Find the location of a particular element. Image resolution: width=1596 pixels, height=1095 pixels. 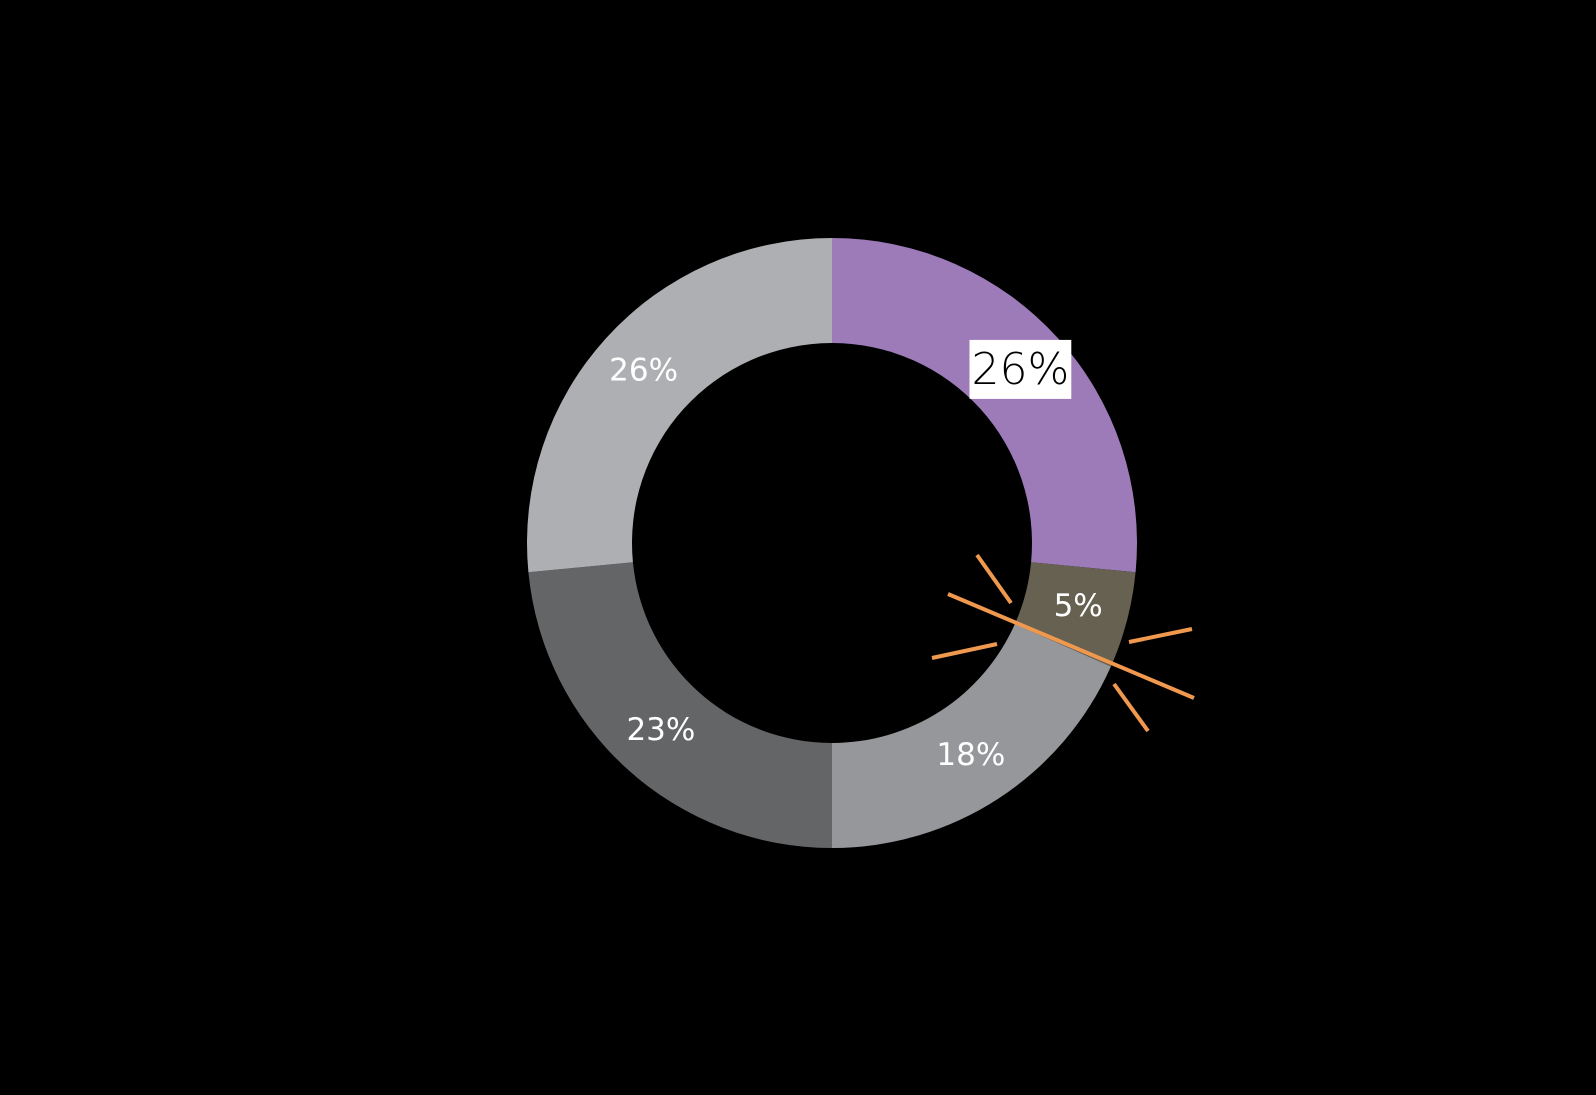

label-box is located at coordinates (1020, 369).